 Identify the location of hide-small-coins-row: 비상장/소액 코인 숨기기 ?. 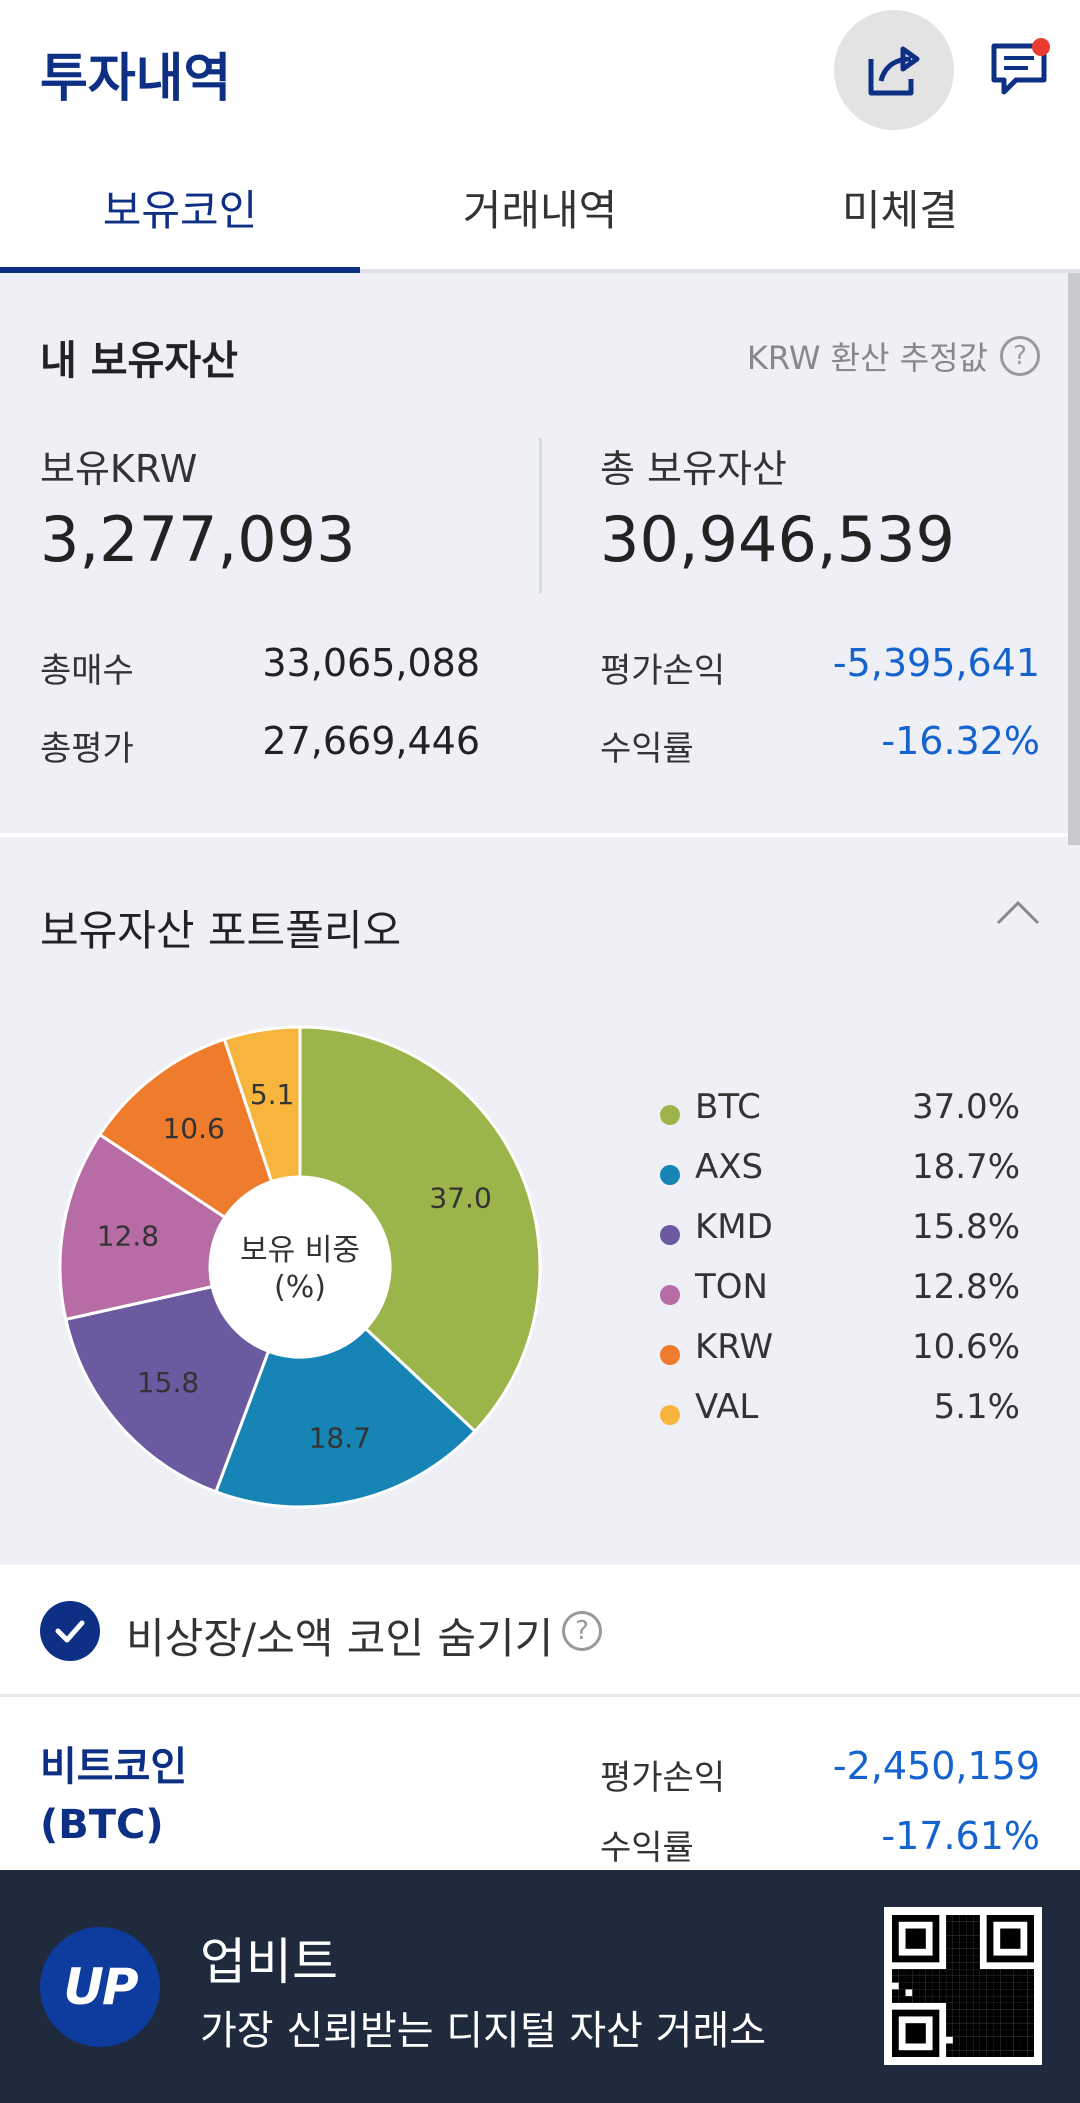
(540, 1631).